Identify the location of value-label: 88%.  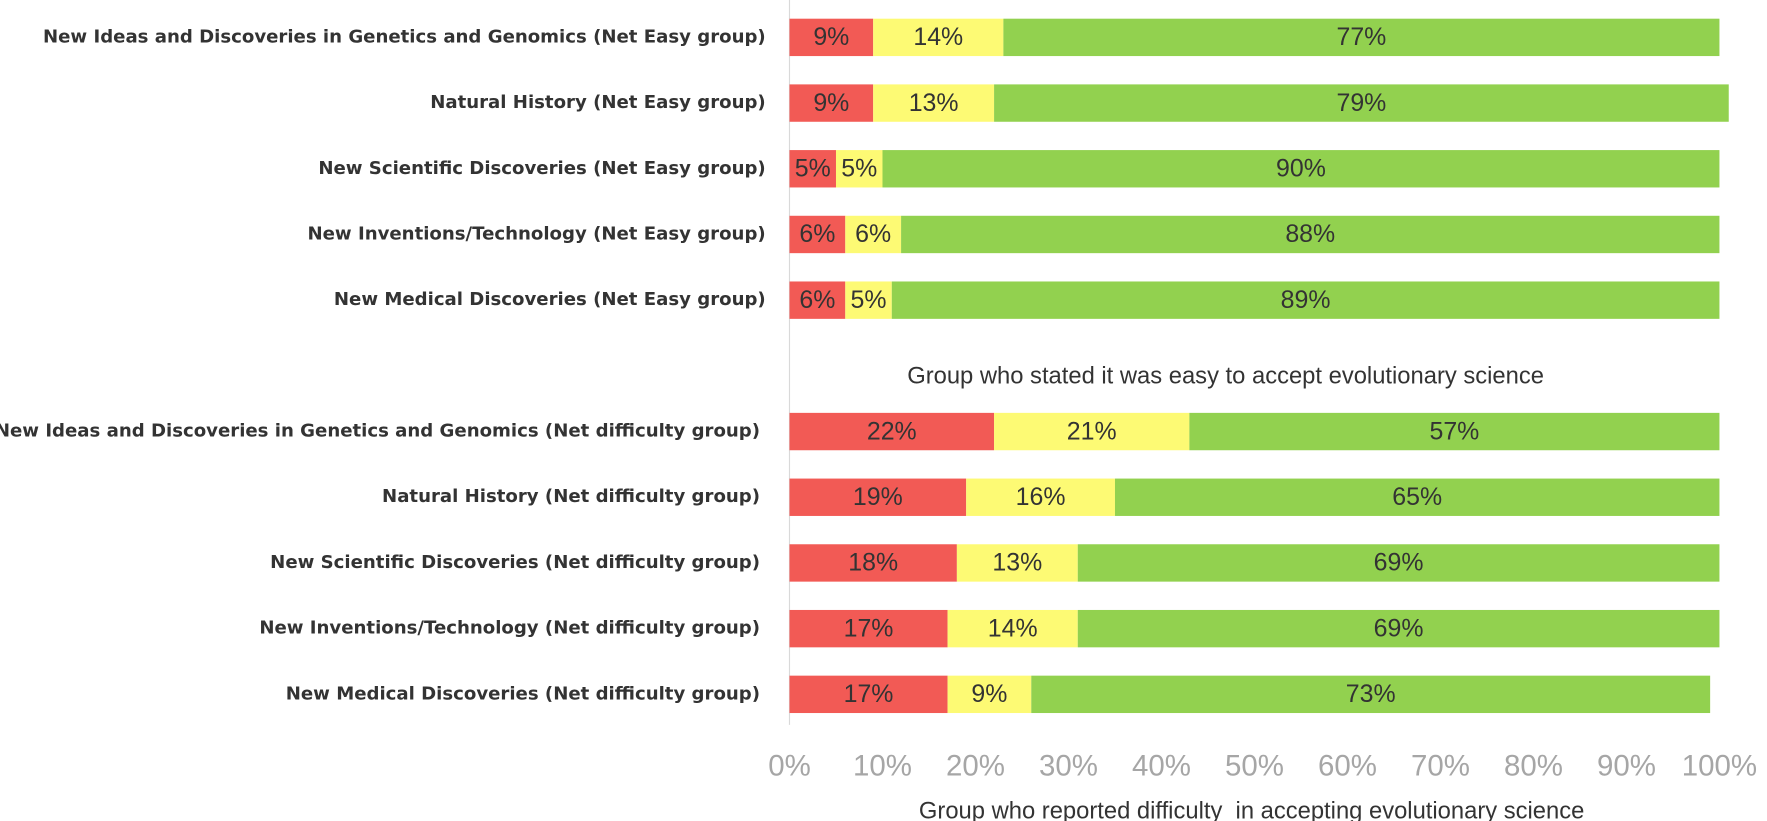
(1310, 234).